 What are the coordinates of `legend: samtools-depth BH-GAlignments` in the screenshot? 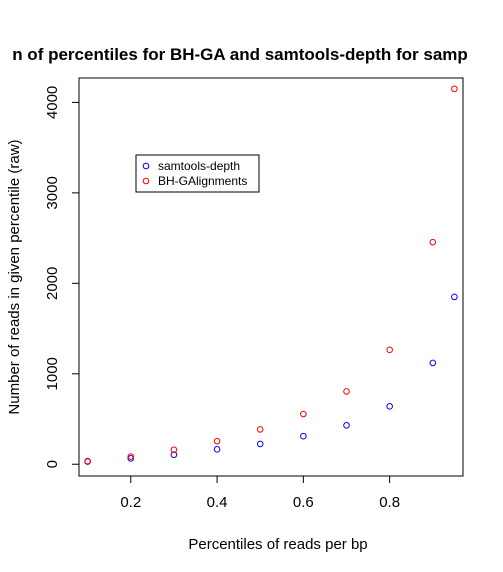 It's located at (197, 173).